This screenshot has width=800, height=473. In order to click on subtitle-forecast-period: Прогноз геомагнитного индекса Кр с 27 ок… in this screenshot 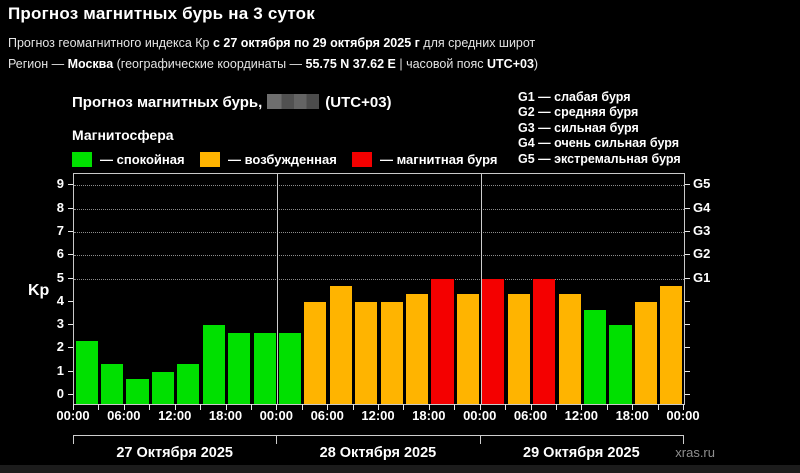, I will do `click(271, 43)`.